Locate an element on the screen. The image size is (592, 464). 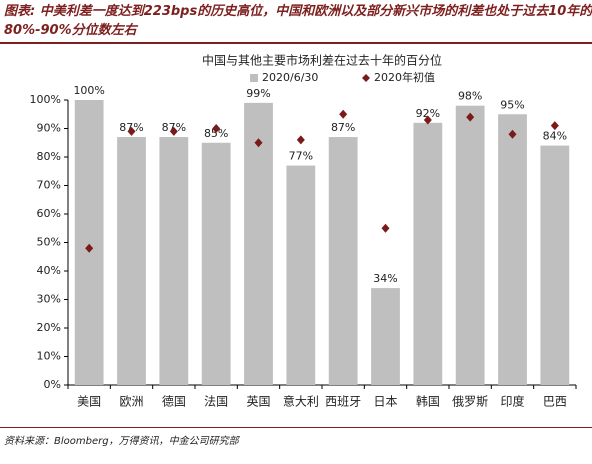
y-tick-label: 20% is located at coordinates (49, 327).